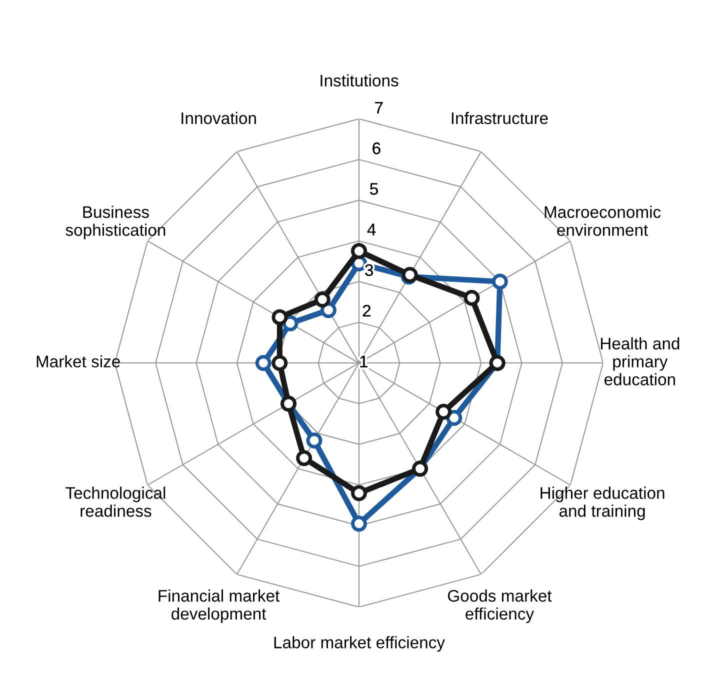 This screenshot has width=718, height=698. What do you see at coordinates (116, 501) in the screenshot?
I see `spoke-label: Technological readiness` at bounding box center [116, 501].